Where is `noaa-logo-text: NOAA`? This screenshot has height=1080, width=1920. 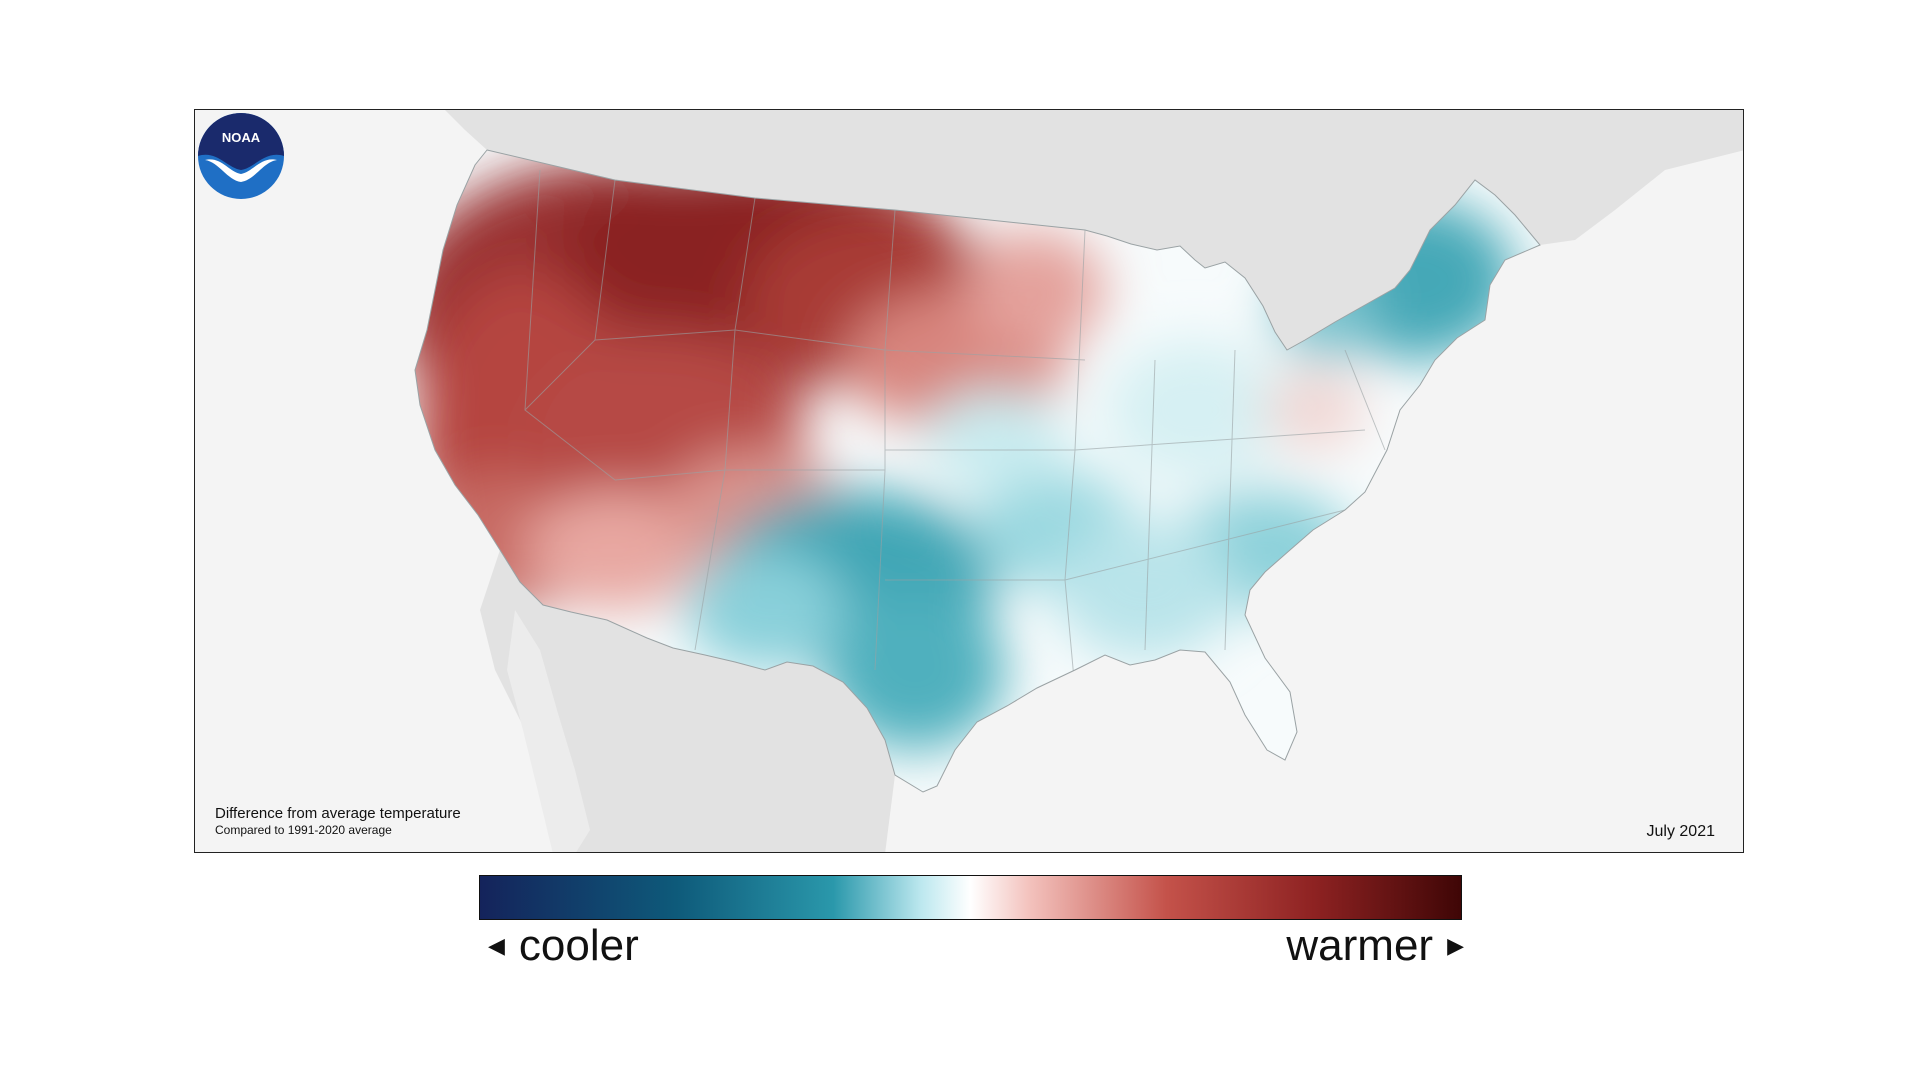
noaa-logo-text: NOAA is located at coordinates (241, 137).